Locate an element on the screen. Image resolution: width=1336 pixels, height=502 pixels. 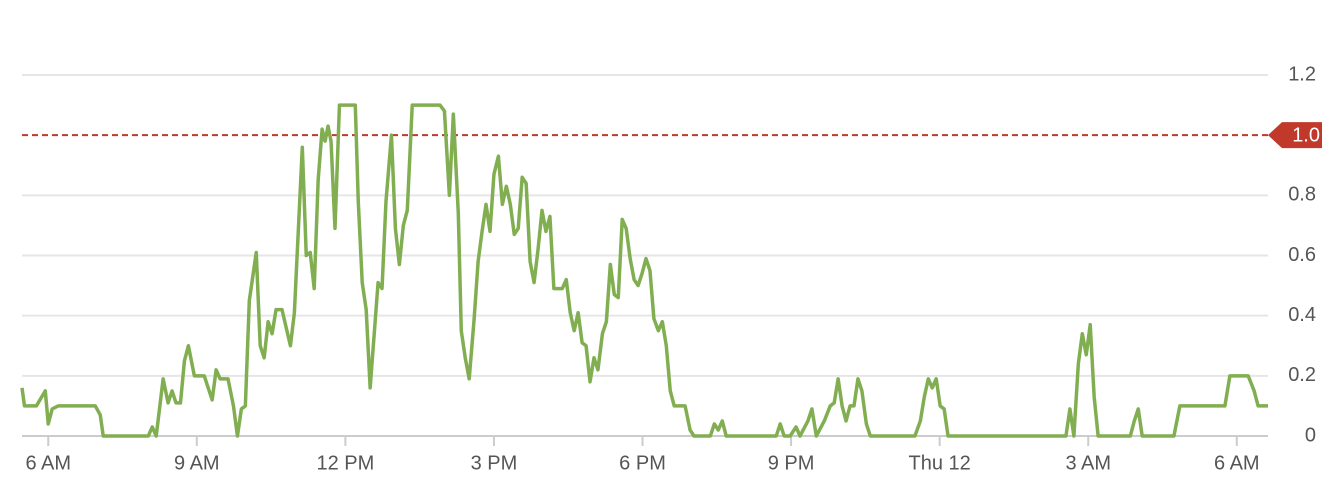
x-tick-label: 9 AM is located at coordinates (197, 463).